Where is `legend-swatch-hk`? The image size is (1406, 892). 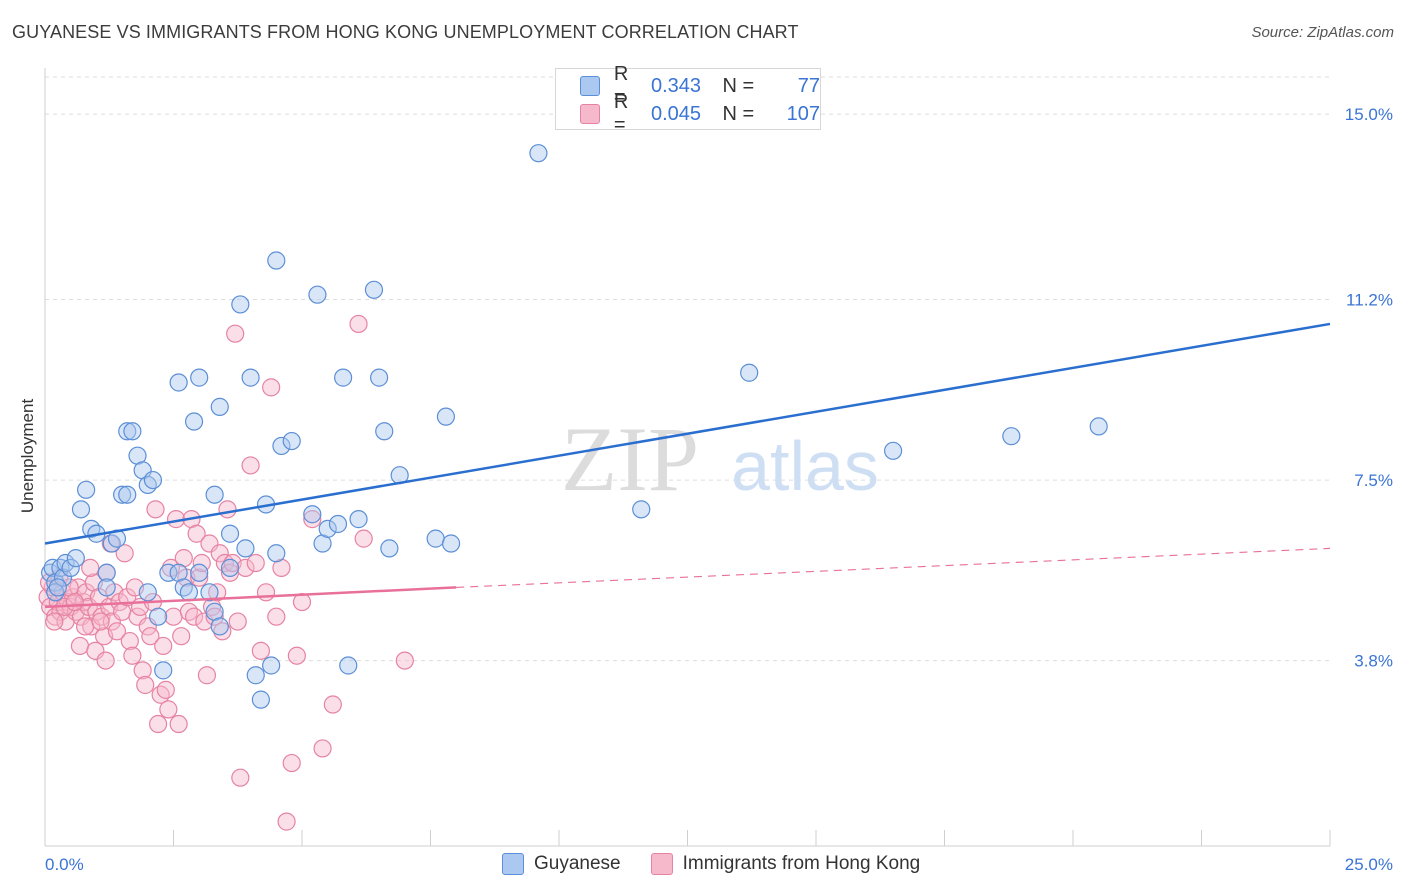
legend-swatch-hk is located at coordinates (661, 864).